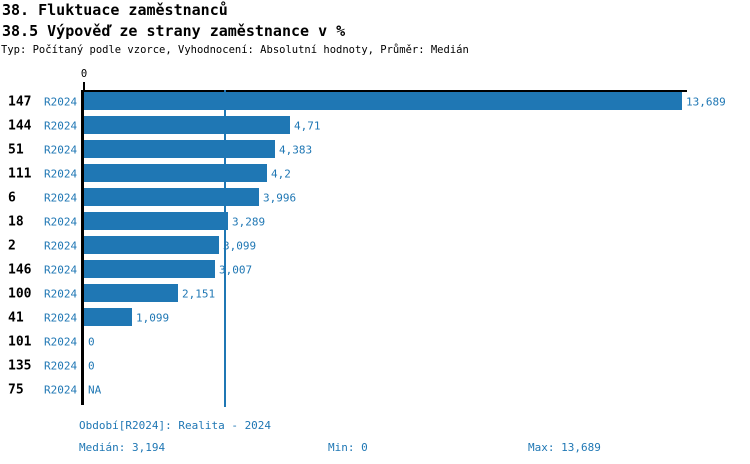  I want to click on row-category-label: 51, so click(16, 150).